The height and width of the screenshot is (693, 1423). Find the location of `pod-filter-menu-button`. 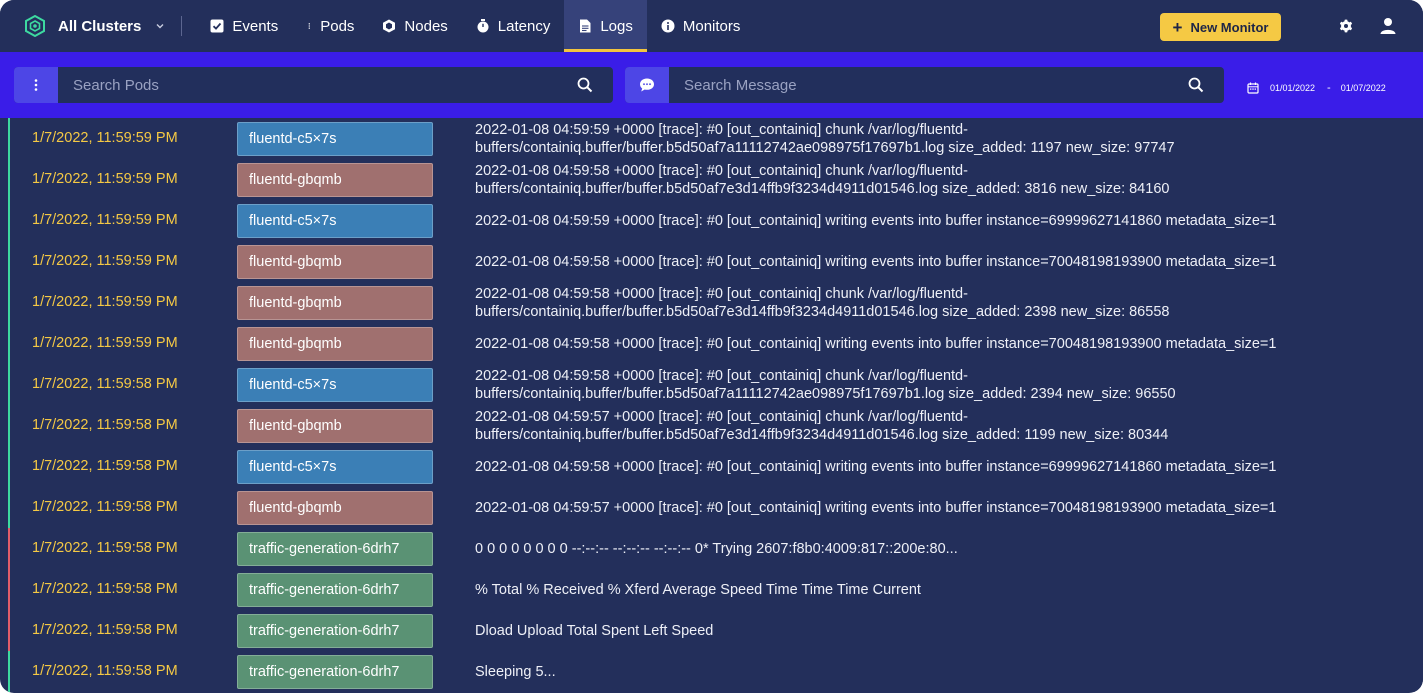

pod-filter-menu-button is located at coordinates (36, 85).